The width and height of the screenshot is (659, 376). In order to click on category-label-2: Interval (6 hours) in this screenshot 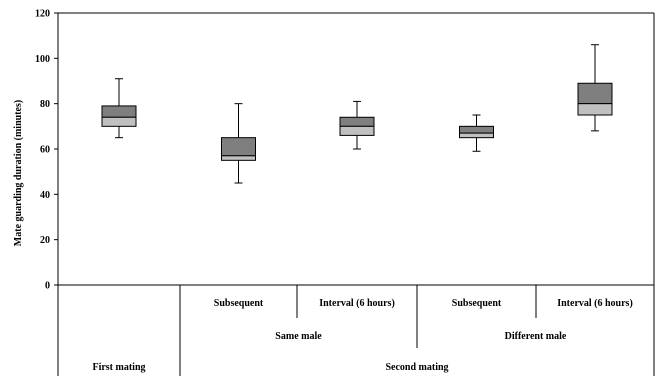, I will do `click(357, 303)`.